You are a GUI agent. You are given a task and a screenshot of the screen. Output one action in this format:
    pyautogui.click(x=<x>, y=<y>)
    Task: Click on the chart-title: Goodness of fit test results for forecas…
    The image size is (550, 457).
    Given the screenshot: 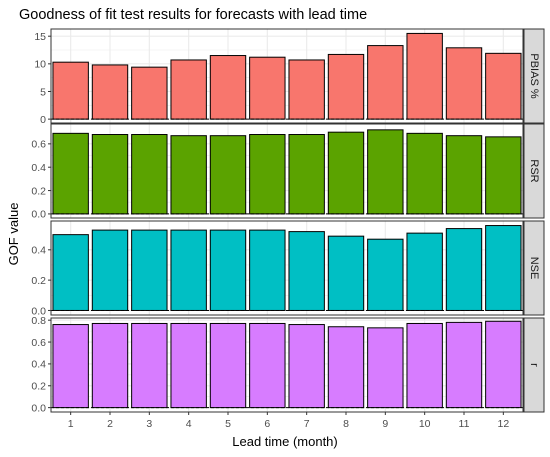 What is the action you would take?
    pyautogui.click(x=193, y=15)
    